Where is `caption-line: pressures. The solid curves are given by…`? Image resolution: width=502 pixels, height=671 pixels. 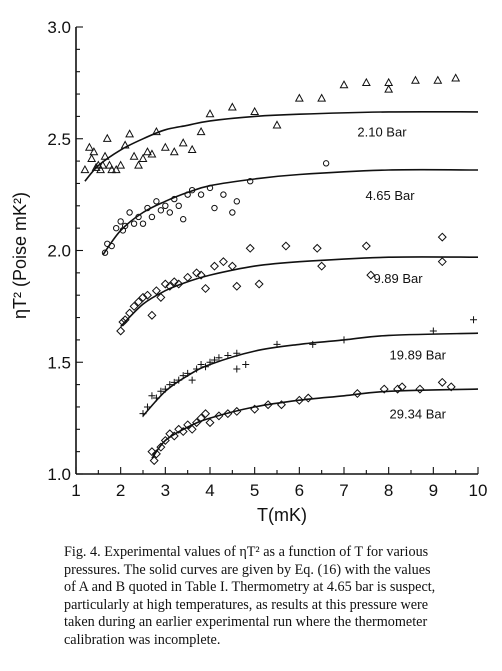 caption-line: pressures. The solid curves are given by… is located at coordinates (247, 569).